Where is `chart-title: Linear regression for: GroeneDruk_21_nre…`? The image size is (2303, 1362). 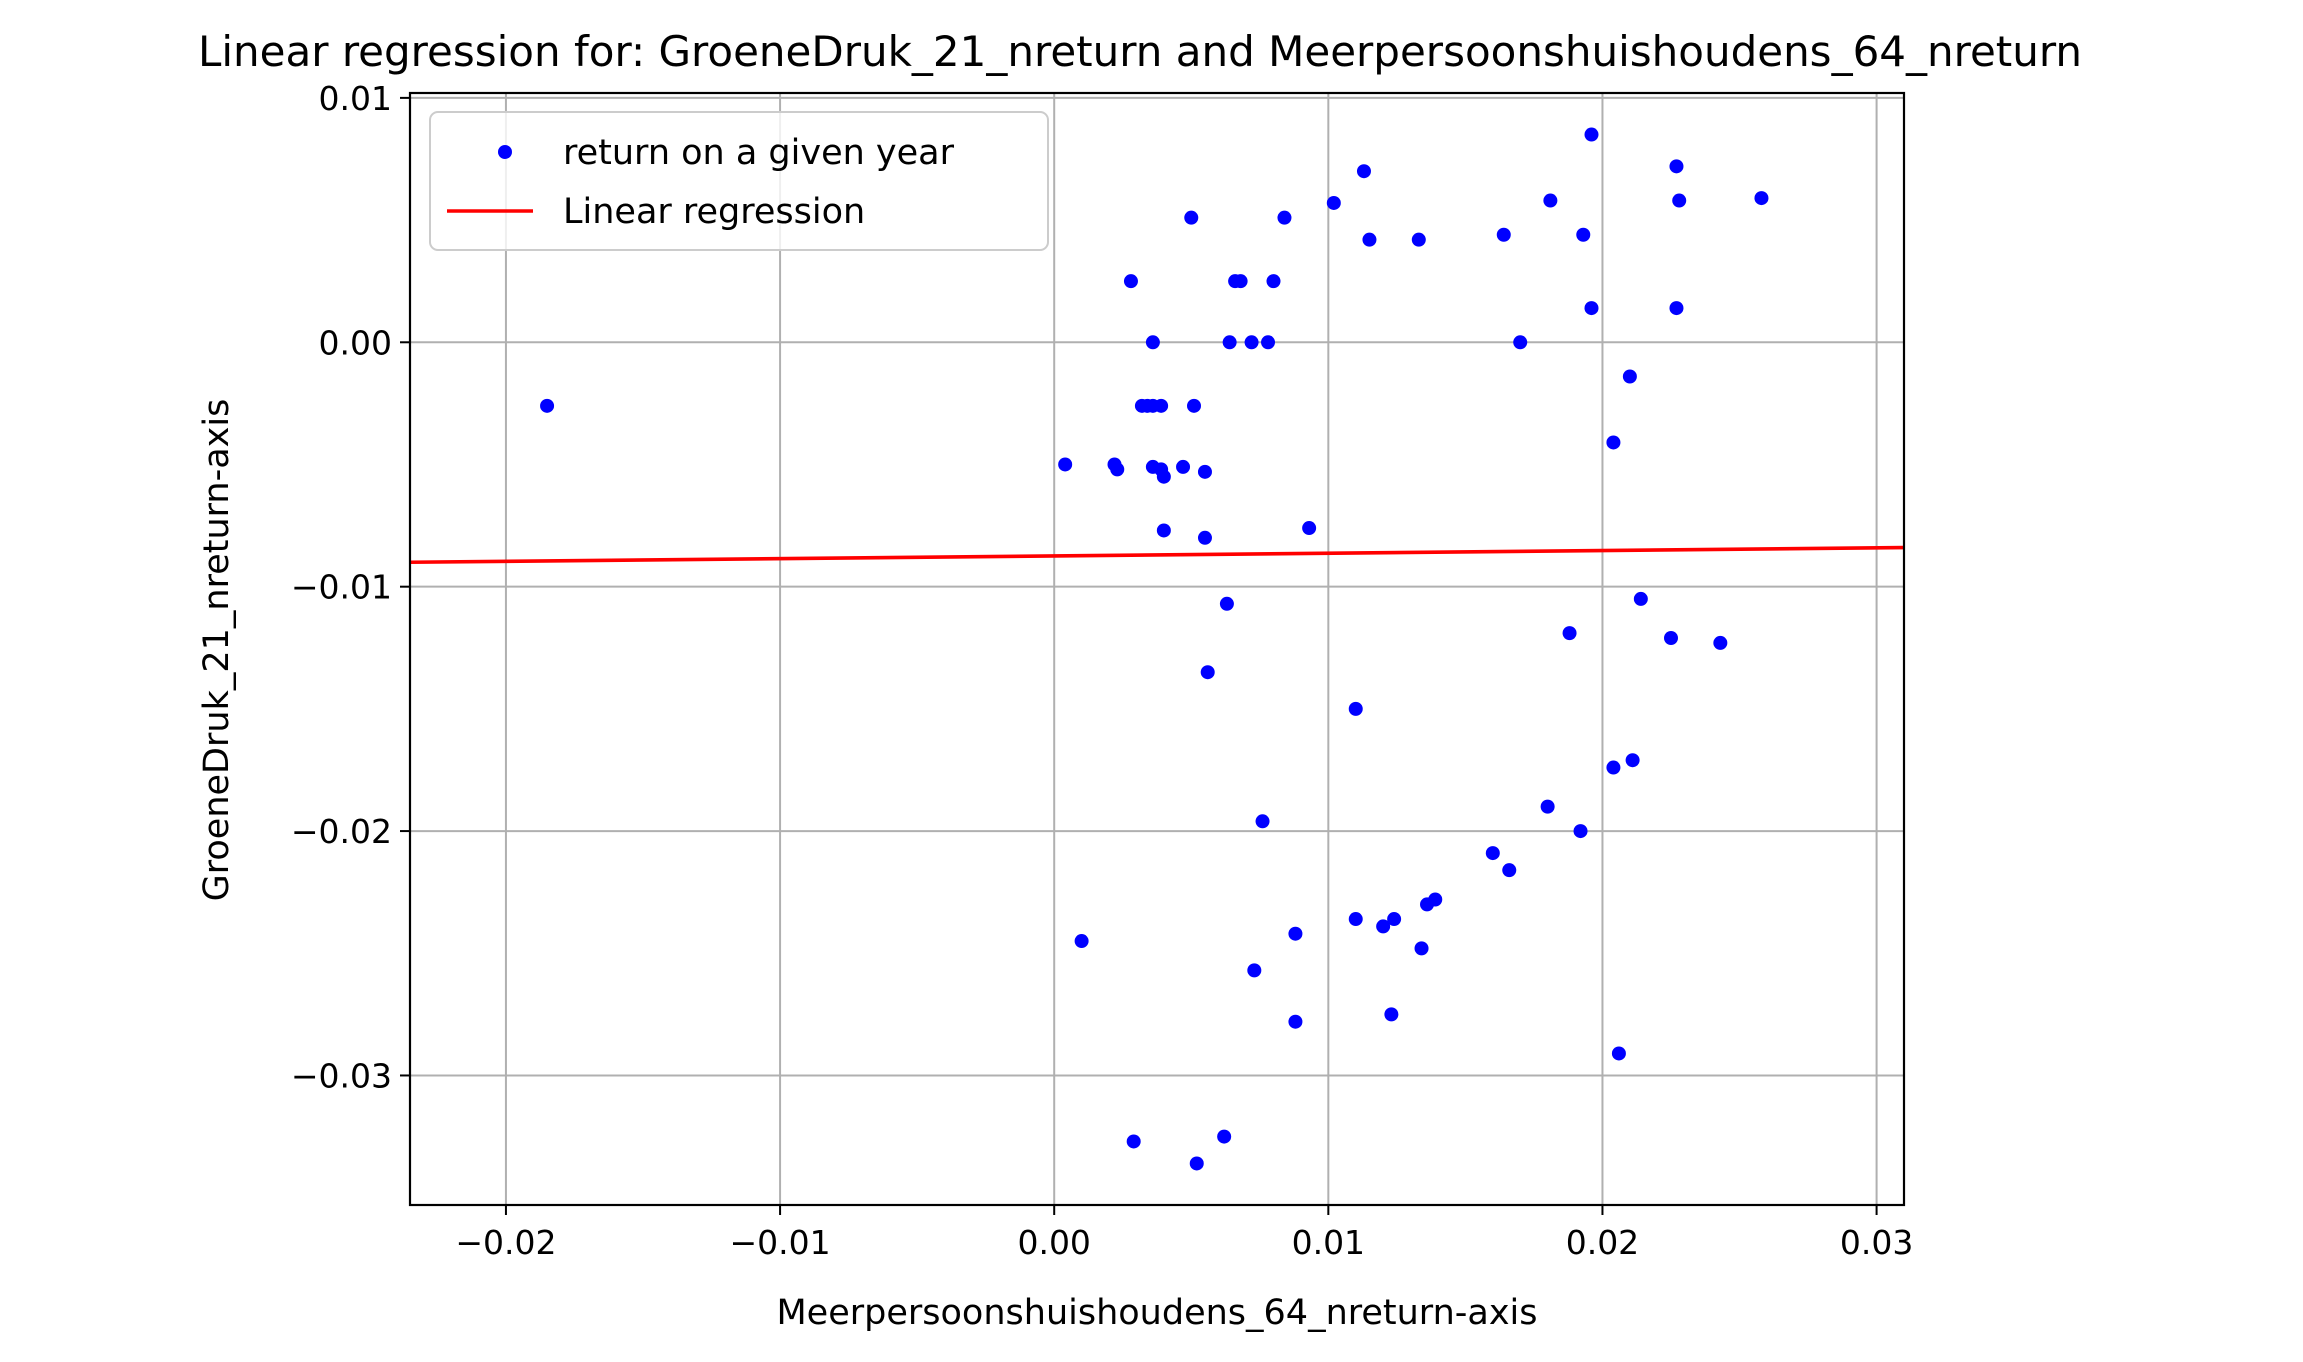
chart-title: Linear regression for: GroeneDruk_21_nre… is located at coordinates (1140, 51).